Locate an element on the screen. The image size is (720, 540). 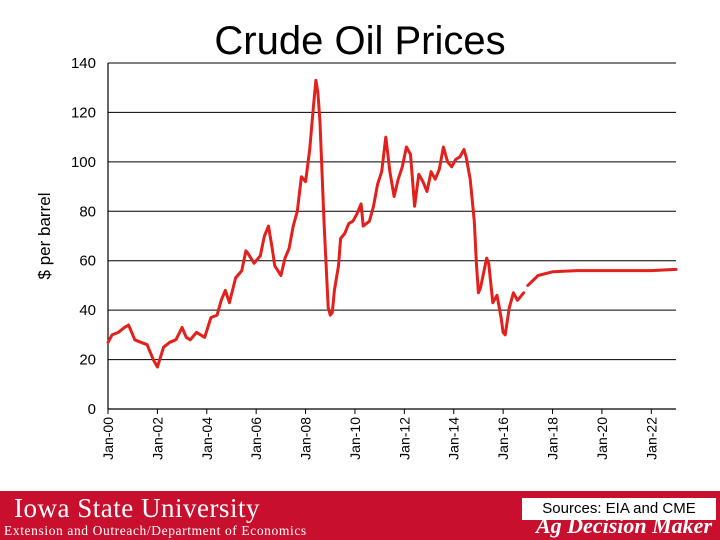
x-tick-label: Jan-10 is located at coordinates (355, 438).